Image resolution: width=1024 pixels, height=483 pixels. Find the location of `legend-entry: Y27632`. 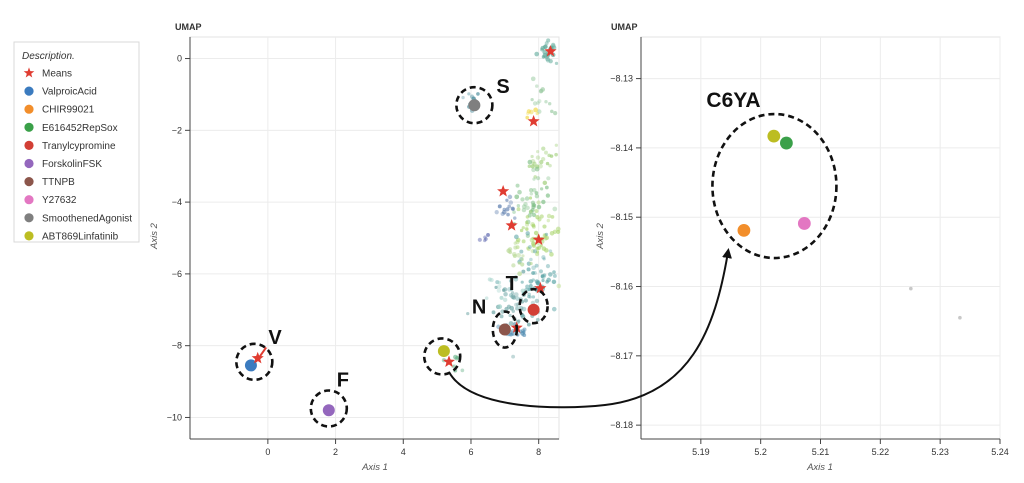

legend-entry: Y27632 is located at coordinates (50, 200).